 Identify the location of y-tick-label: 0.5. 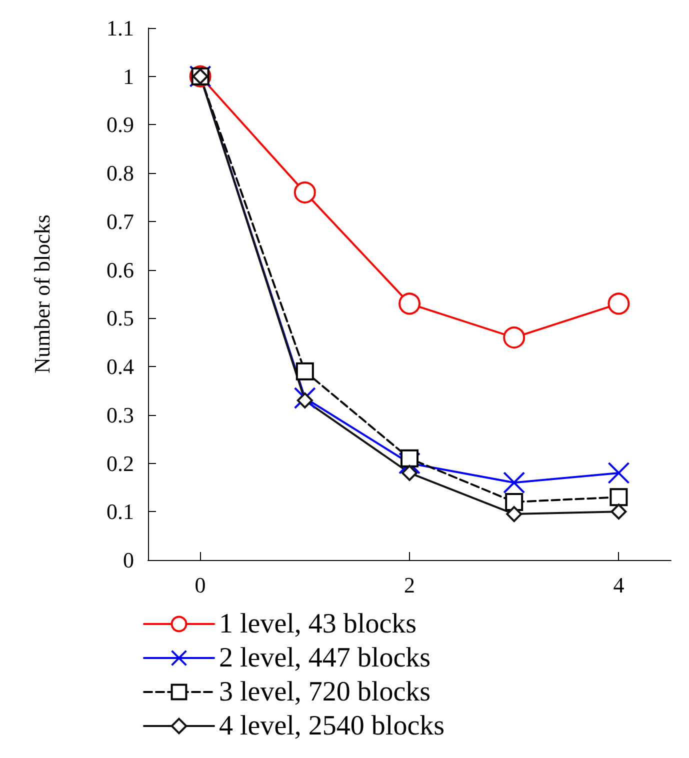
(120, 318).